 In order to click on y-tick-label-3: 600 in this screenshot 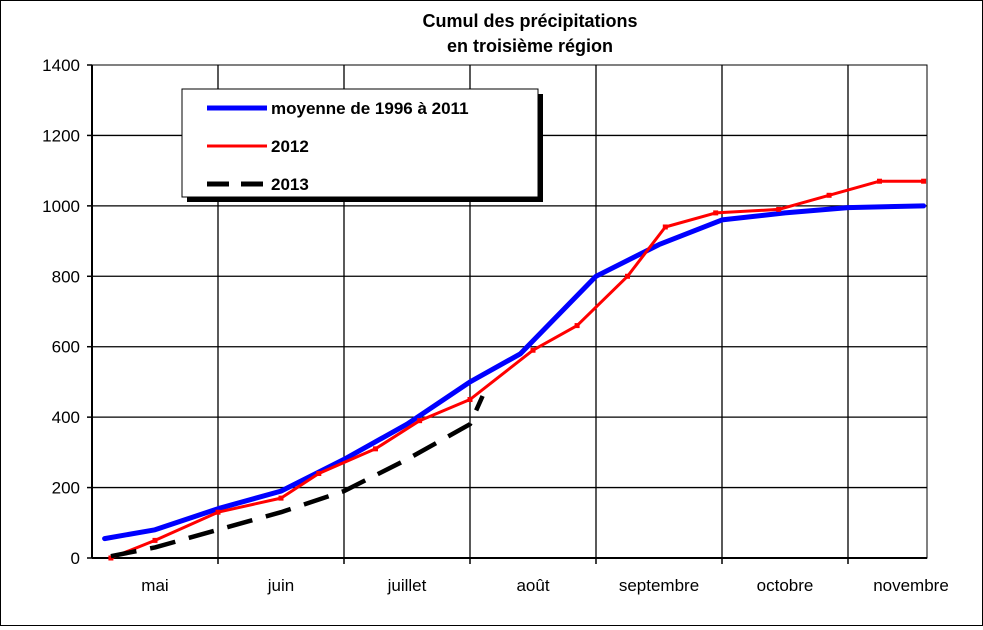, I will do `click(66, 347)`.